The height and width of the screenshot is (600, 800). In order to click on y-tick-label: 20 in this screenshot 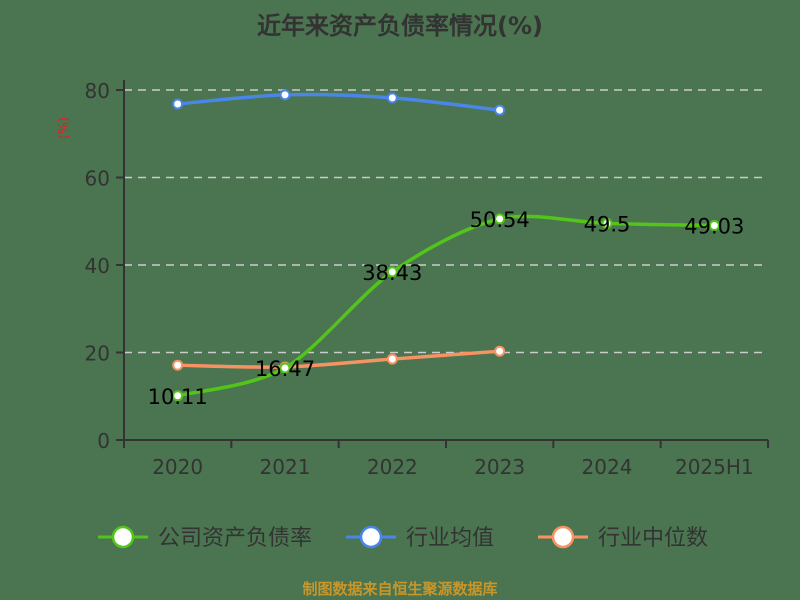, I will do `click(97, 354)`.